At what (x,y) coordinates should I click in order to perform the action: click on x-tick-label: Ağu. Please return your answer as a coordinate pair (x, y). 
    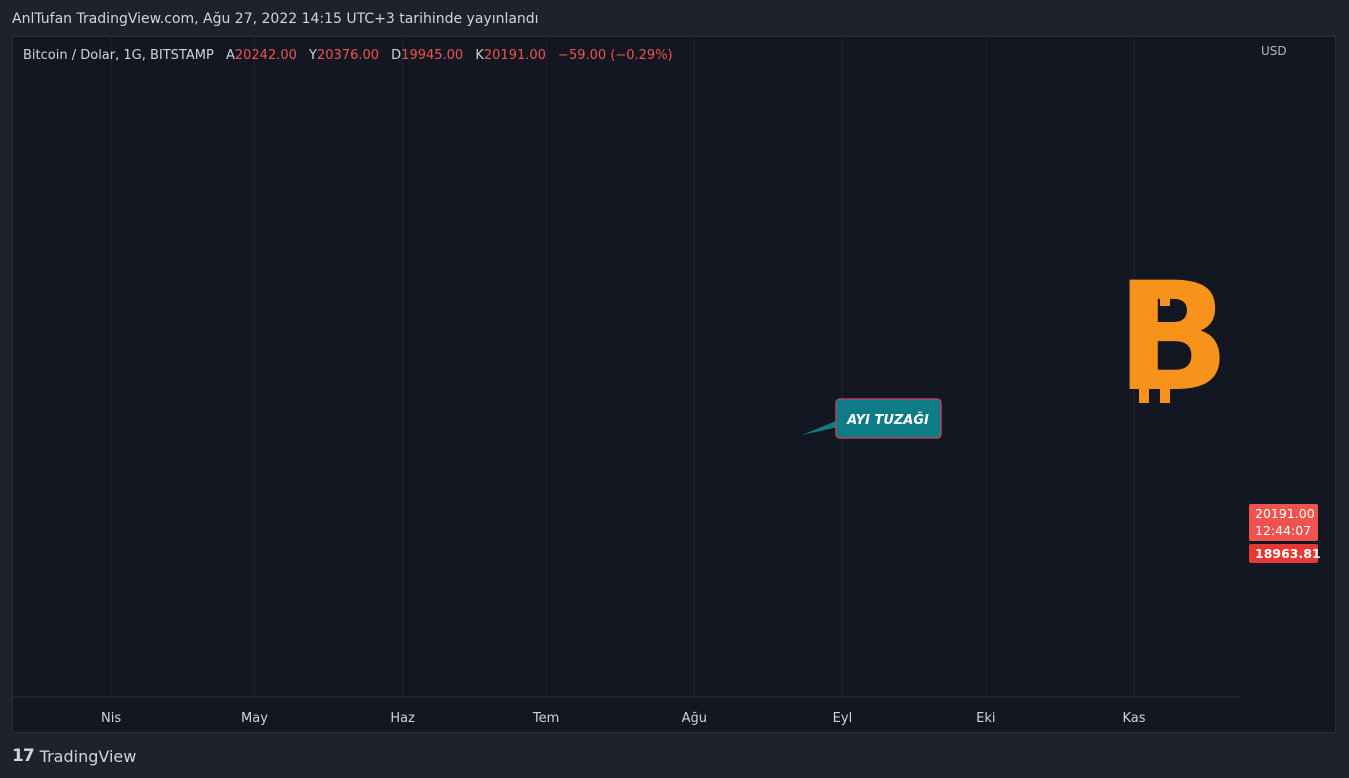
    Looking at the image, I should click on (694, 718).